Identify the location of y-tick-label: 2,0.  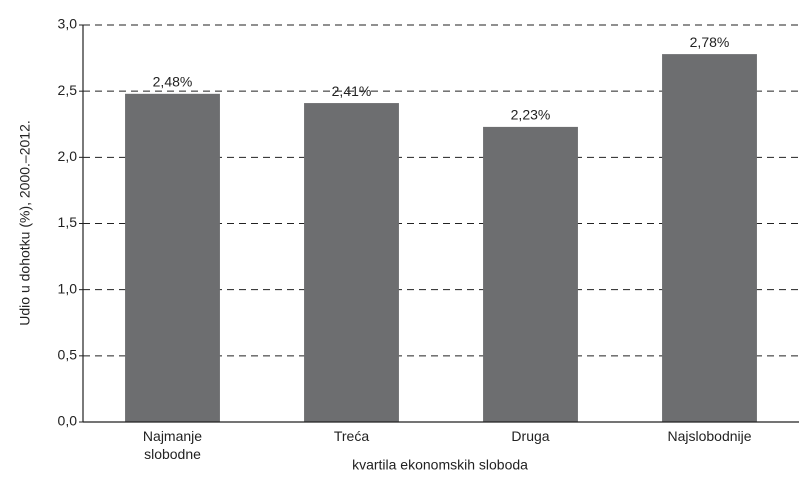
(68, 156).